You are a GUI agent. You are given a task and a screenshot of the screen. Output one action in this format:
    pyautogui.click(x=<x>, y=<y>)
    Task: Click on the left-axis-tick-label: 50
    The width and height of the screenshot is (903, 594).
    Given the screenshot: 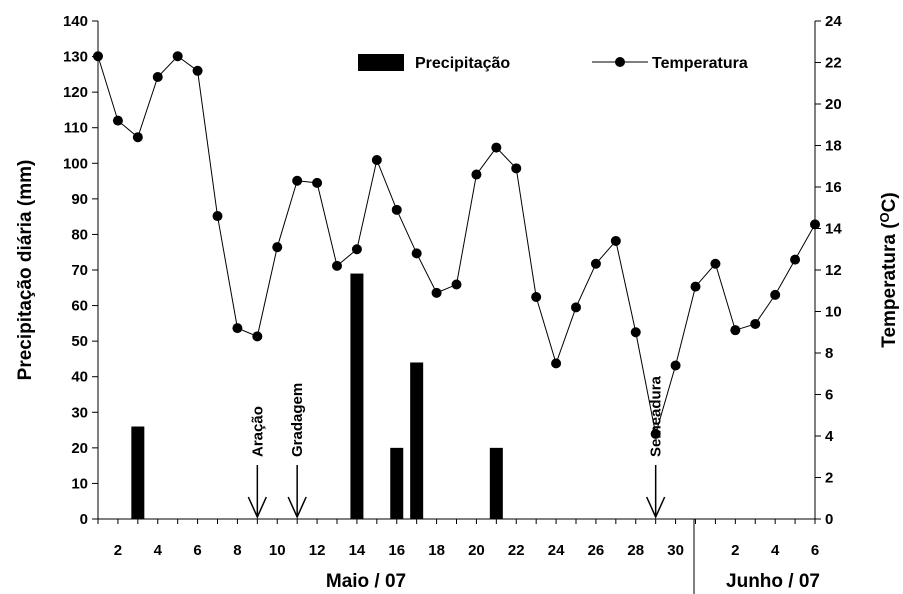 What is the action you would take?
    pyautogui.click(x=79, y=341)
    